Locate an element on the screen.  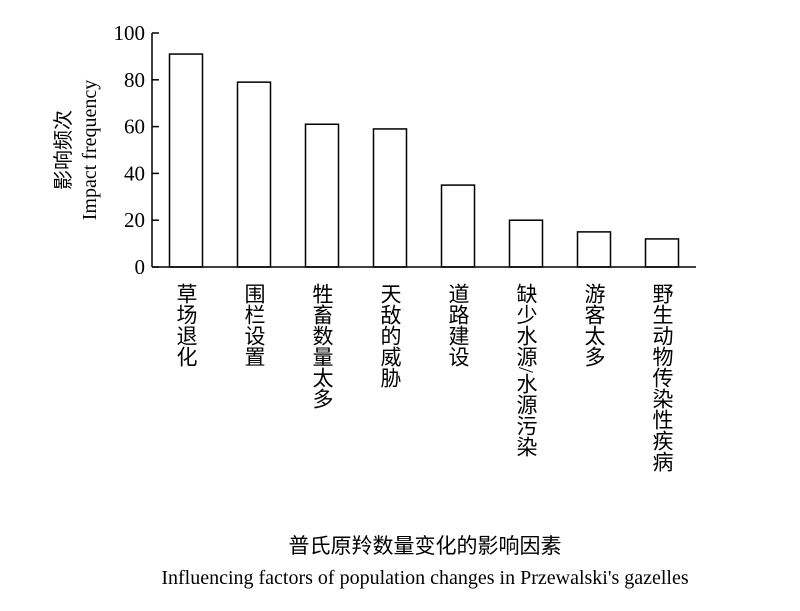
x-tick-label: 道路建设 is located at coordinates (458, 325).